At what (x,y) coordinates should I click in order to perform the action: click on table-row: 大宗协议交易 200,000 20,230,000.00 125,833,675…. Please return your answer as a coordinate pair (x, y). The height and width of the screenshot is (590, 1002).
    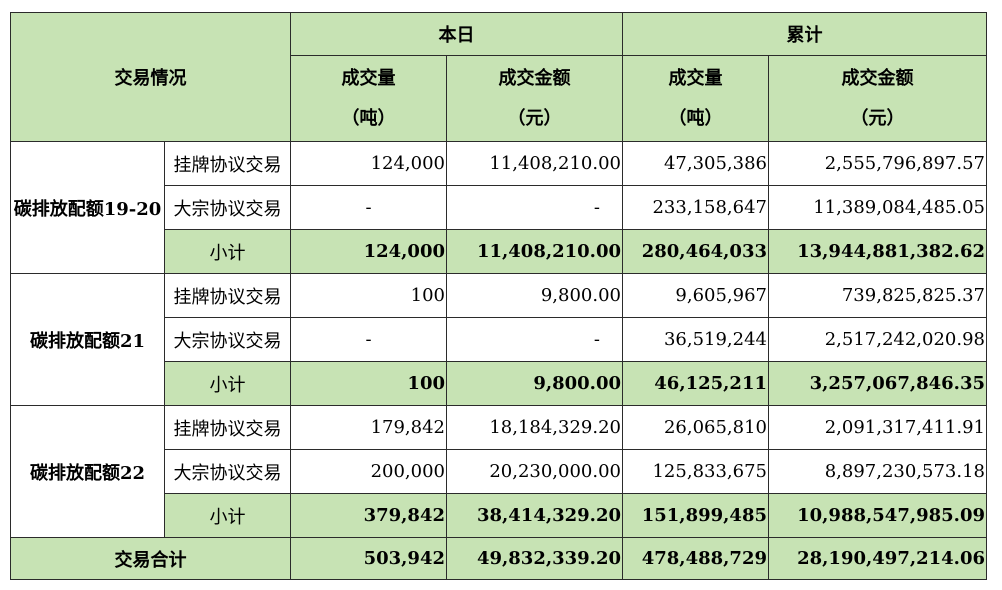
    Looking at the image, I should click on (499, 471).